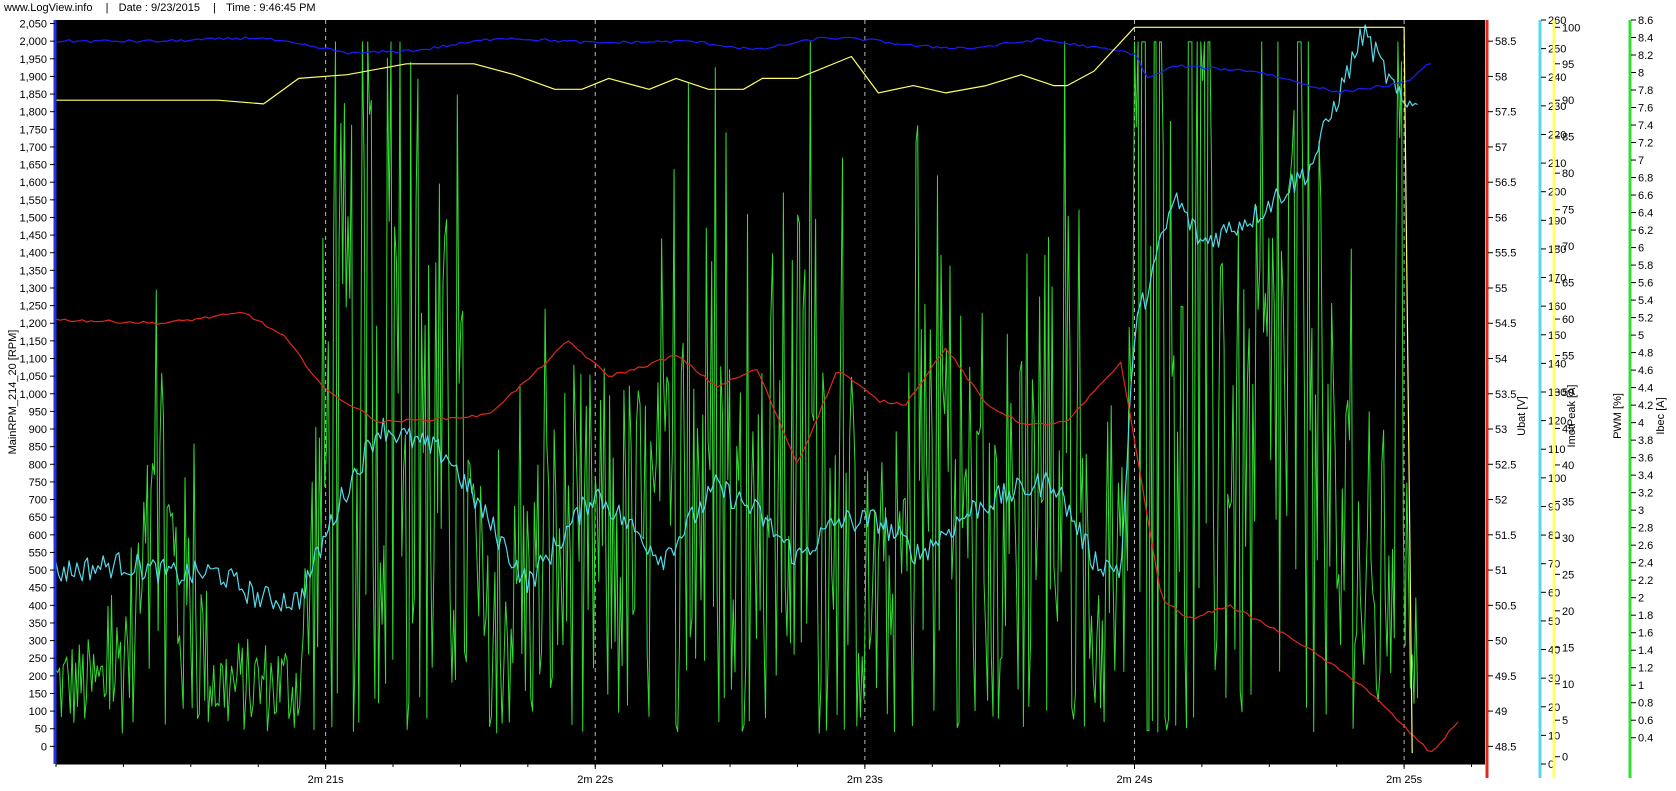 The image size is (1676, 791). I want to click on ubat-tick-label: 55.5, so click(1505, 254).